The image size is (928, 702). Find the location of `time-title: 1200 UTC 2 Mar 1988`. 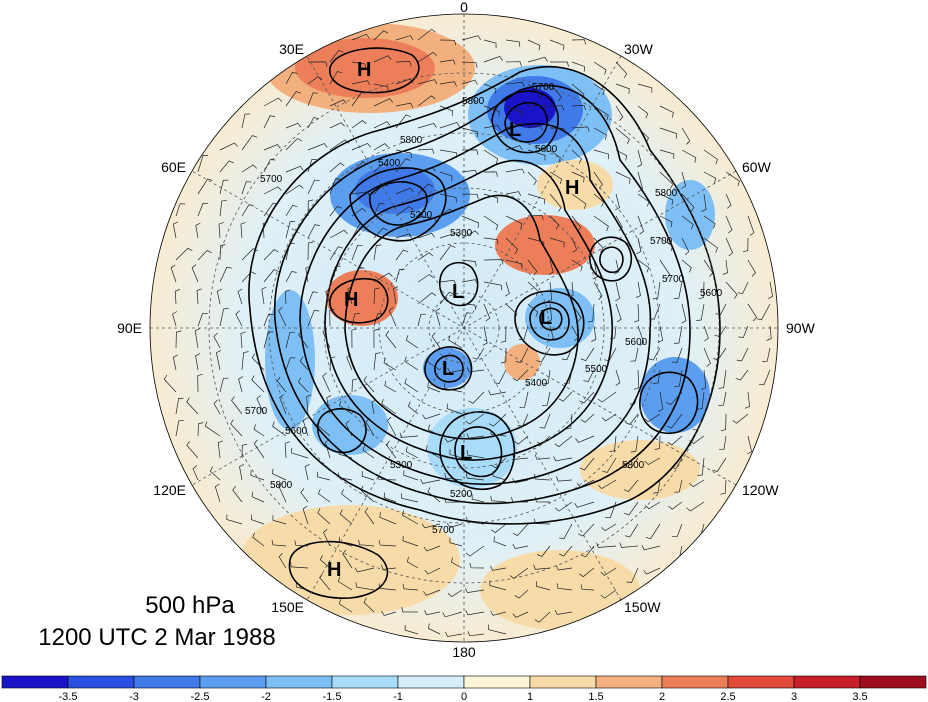

time-title: 1200 UTC 2 Mar 1988 is located at coordinates (157, 637).